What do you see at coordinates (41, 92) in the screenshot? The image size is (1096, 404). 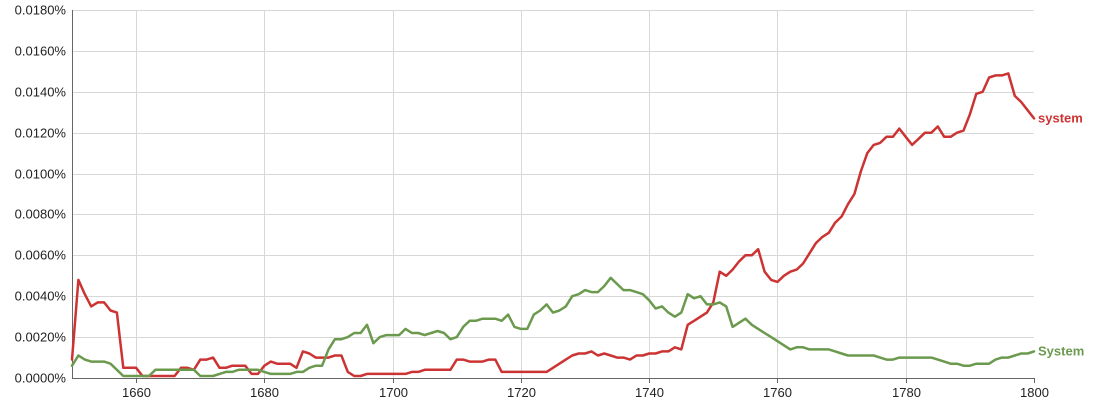 I see `y-tick-label: 0.0140%` at bounding box center [41, 92].